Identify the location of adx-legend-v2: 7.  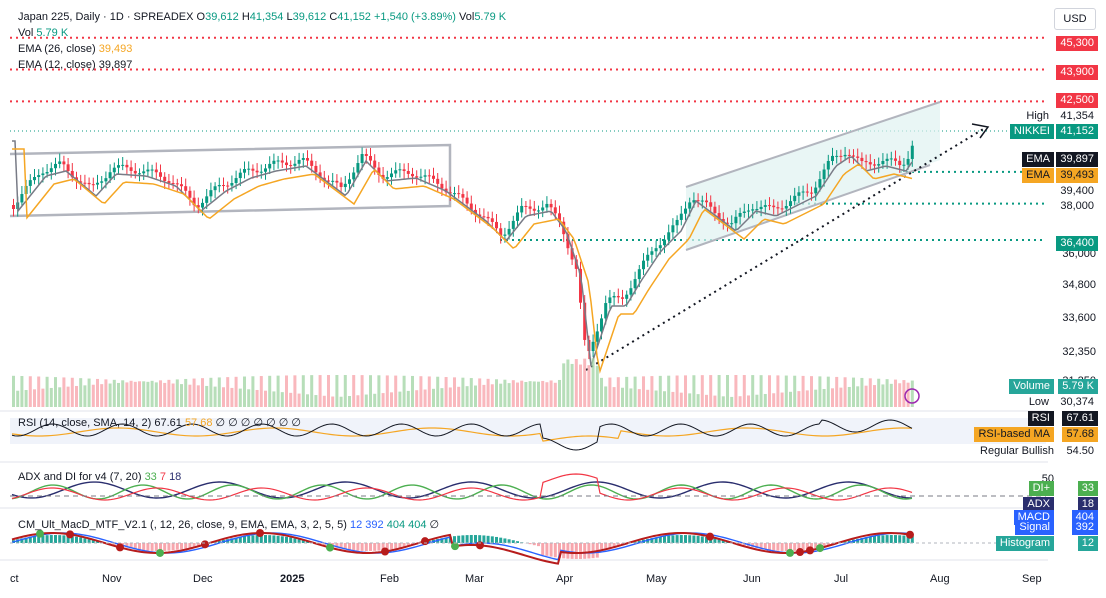
(162, 477).